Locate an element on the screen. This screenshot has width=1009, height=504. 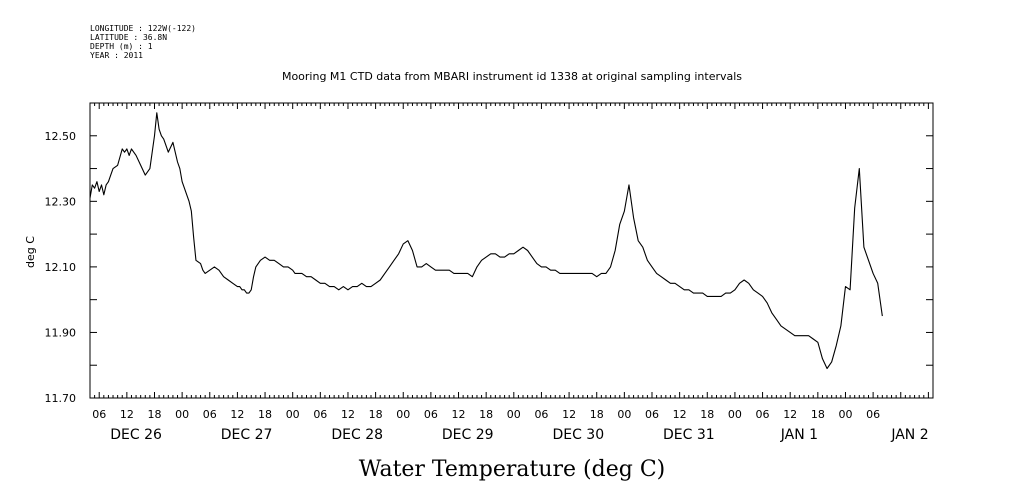
x-day-label: DEC 30 is located at coordinates (578, 435).